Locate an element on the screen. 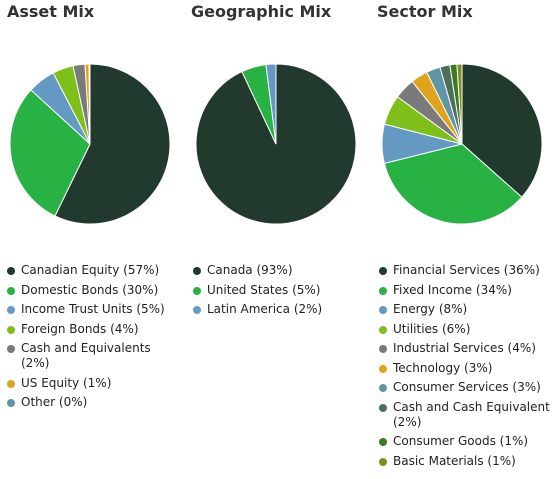  legend-label: Latin America (2%) is located at coordinates (265, 309).